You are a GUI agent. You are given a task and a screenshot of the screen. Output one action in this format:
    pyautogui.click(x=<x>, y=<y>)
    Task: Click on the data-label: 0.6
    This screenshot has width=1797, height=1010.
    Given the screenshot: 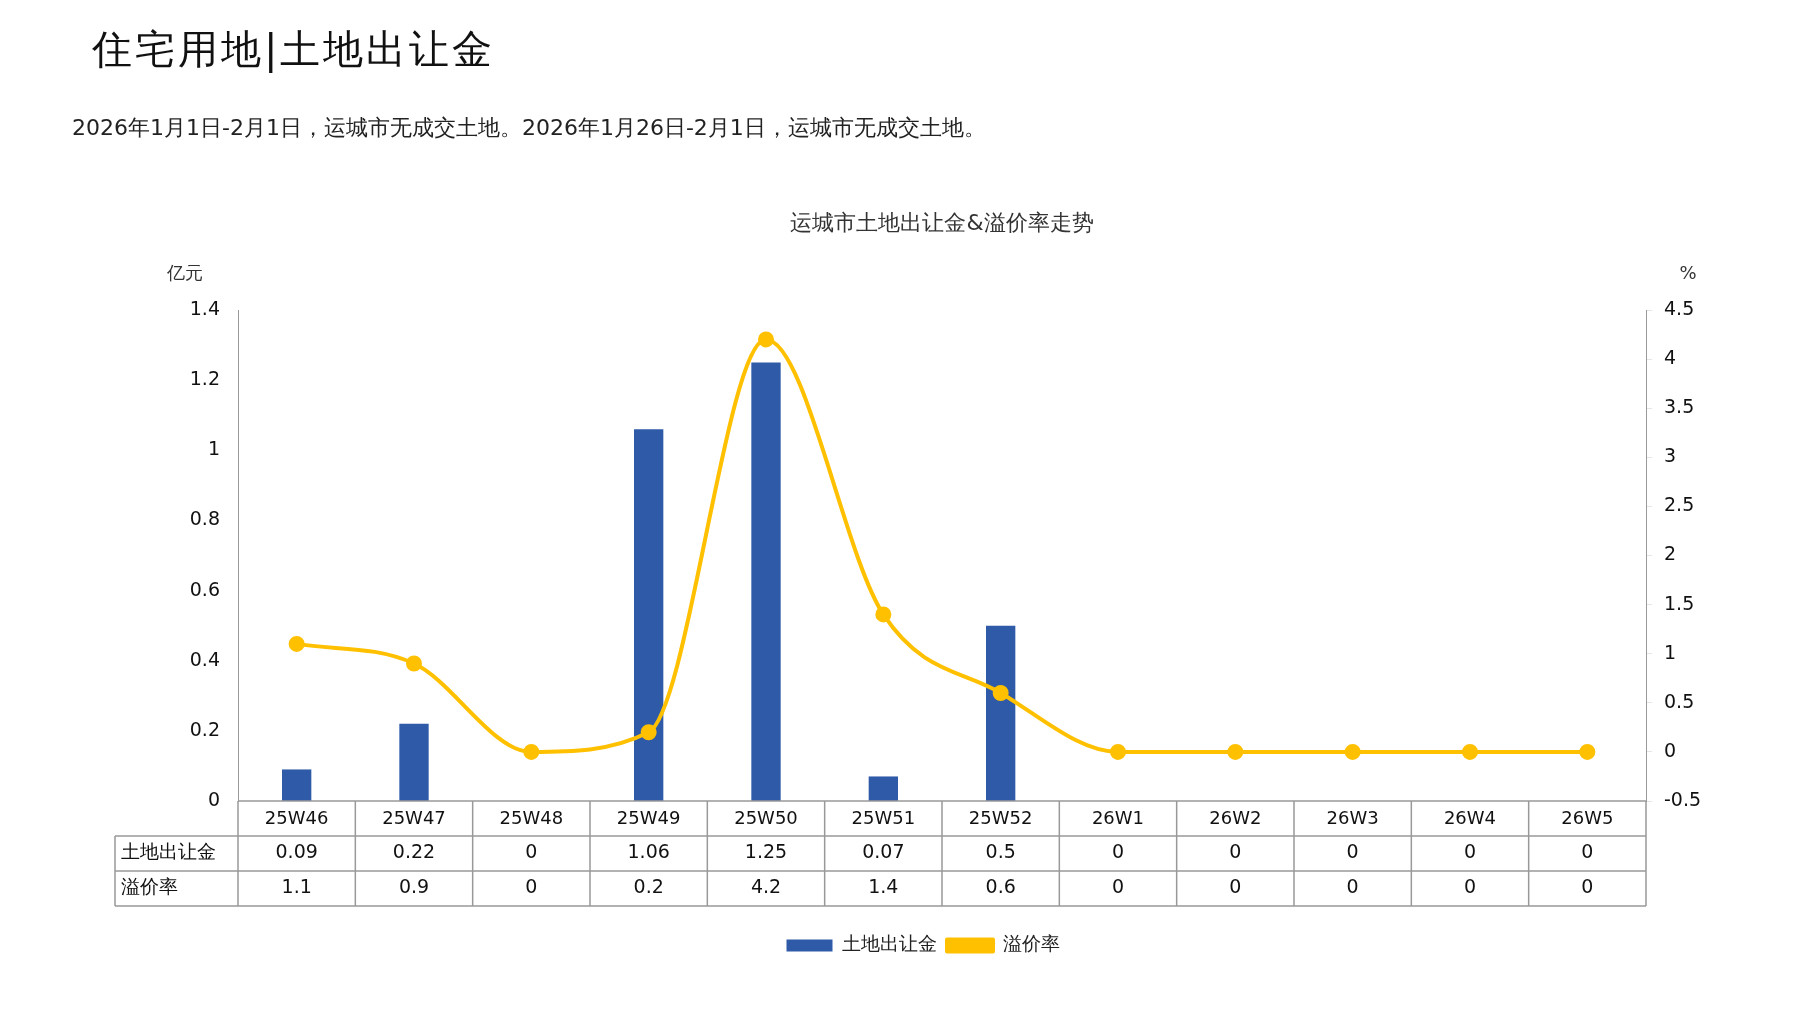 What is the action you would take?
    pyautogui.click(x=1000, y=886)
    